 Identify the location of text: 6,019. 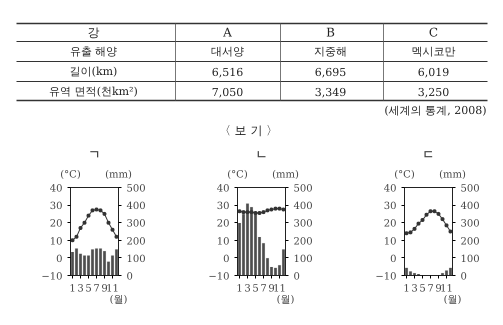
(434, 72).